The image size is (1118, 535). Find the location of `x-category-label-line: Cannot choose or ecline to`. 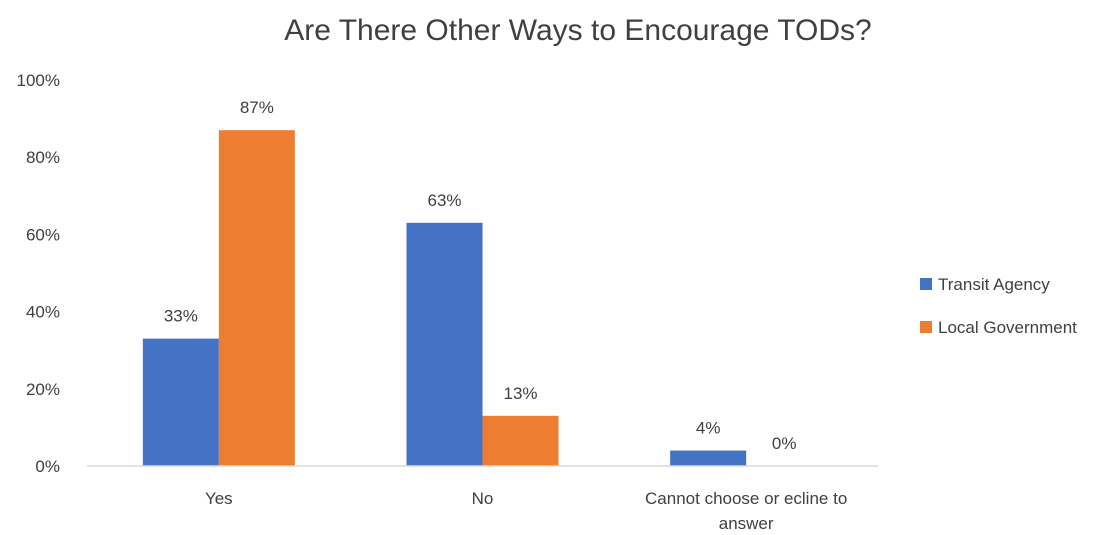

x-category-label-line: Cannot choose or ecline to is located at coordinates (746, 498).